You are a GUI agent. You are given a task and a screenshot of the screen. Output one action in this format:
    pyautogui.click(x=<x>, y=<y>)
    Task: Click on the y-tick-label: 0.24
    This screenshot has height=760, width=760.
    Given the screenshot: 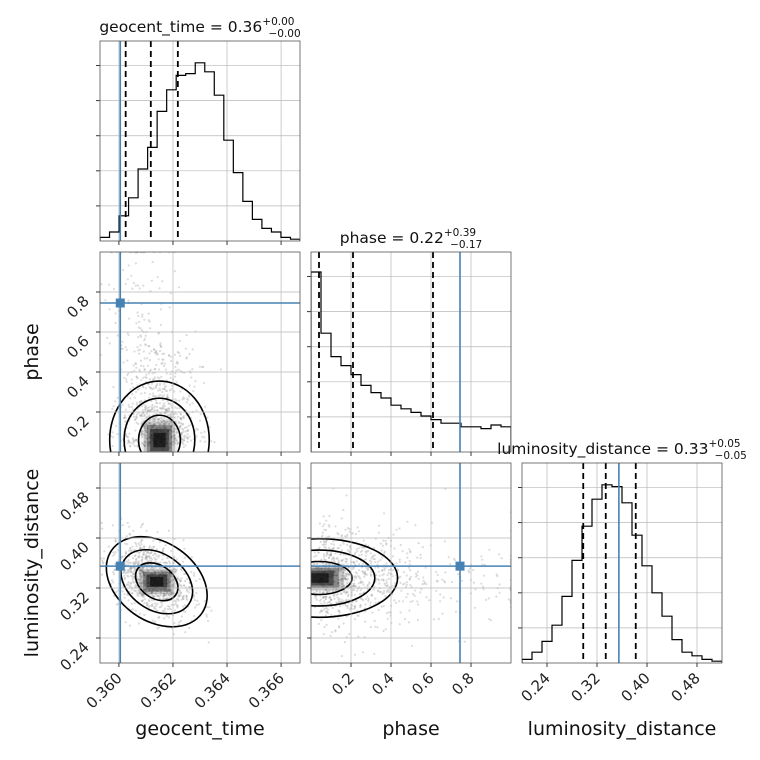 What is the action you would take?
    pyautogui.click(x=74, y=656)
    